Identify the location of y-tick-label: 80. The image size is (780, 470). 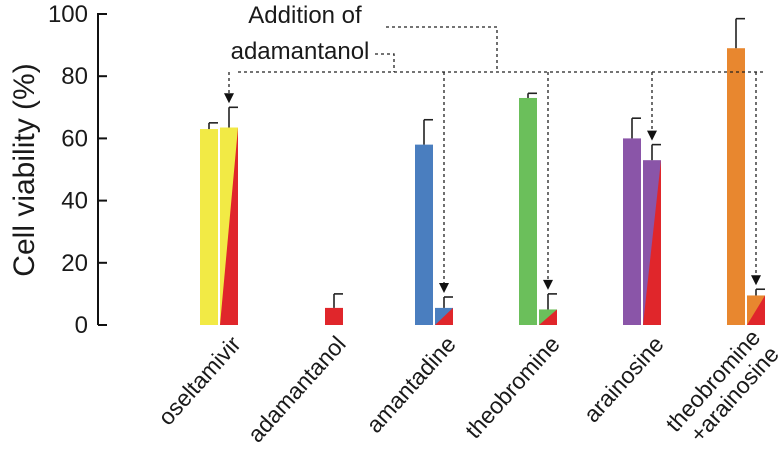
(74, 76).